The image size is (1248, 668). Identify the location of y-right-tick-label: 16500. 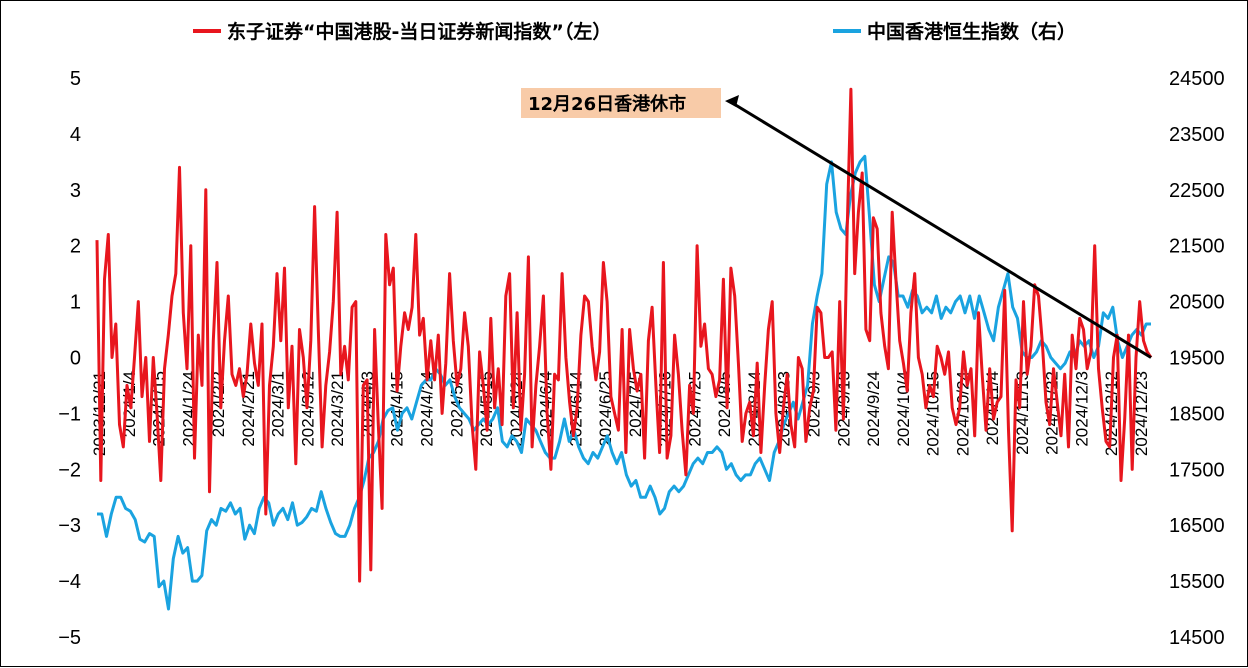
(1197, 526).